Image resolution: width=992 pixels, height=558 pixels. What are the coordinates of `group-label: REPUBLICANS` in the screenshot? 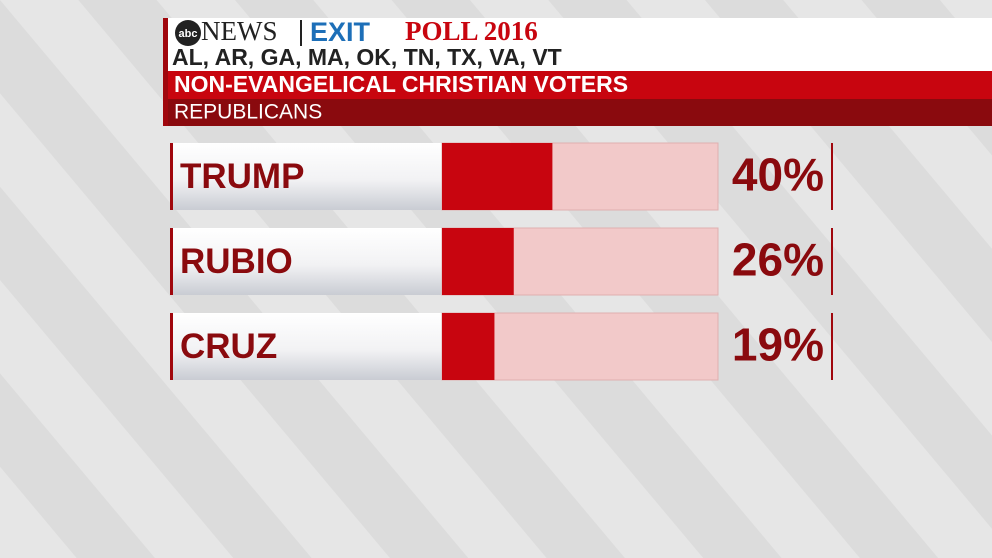 It's located at (248, 112).